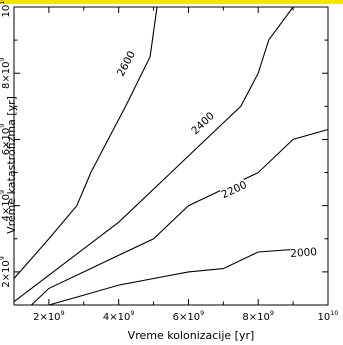 The width and height of the screenshot is (343, 345). Describe the element at coordinates (327, 316) in the screenshot. I see `x-tick-label: 1010` at that location.